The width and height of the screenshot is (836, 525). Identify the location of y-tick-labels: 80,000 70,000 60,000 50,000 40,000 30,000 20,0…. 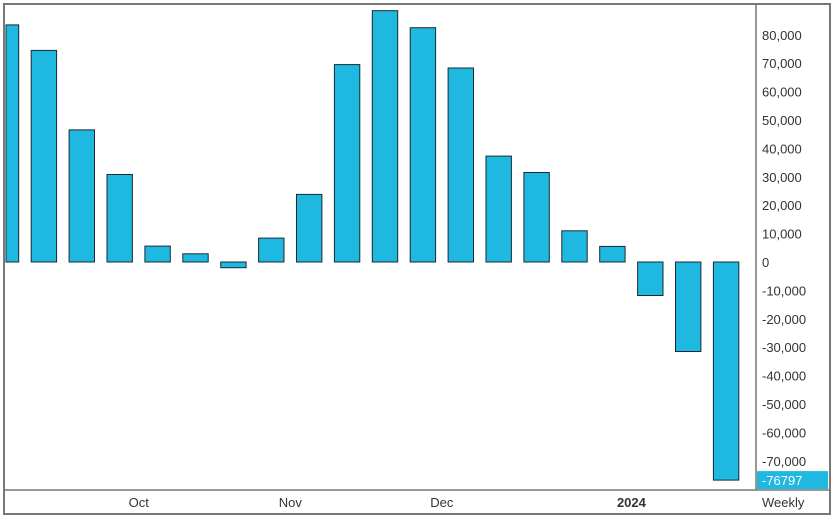
(784, 248).